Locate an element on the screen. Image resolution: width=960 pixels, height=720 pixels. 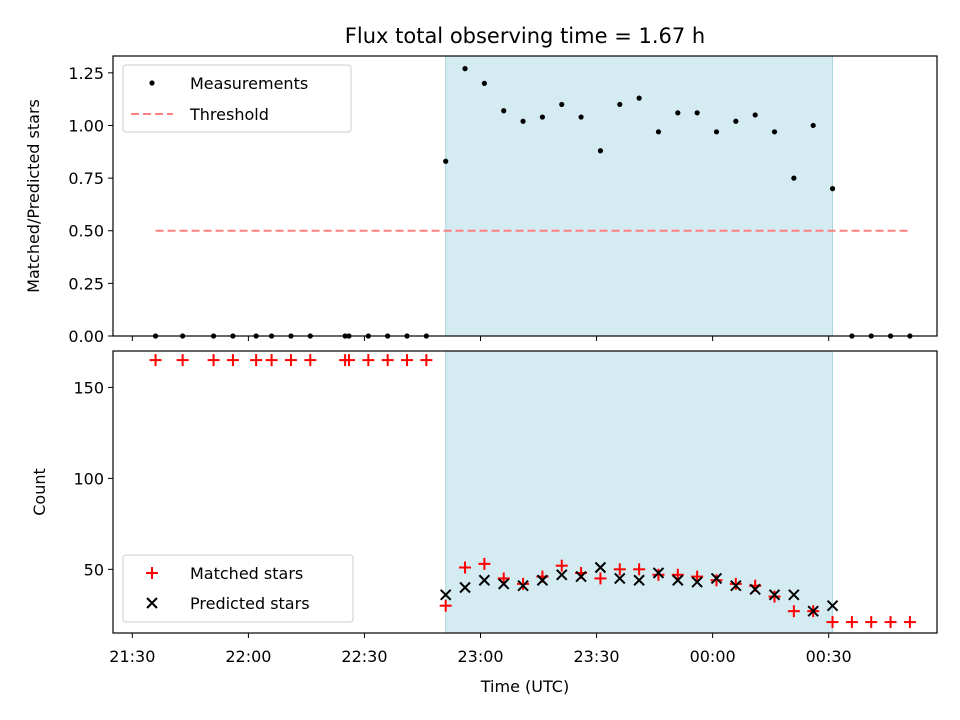
legend-label-measurements: Measurements is located at coordinates (249, 83).